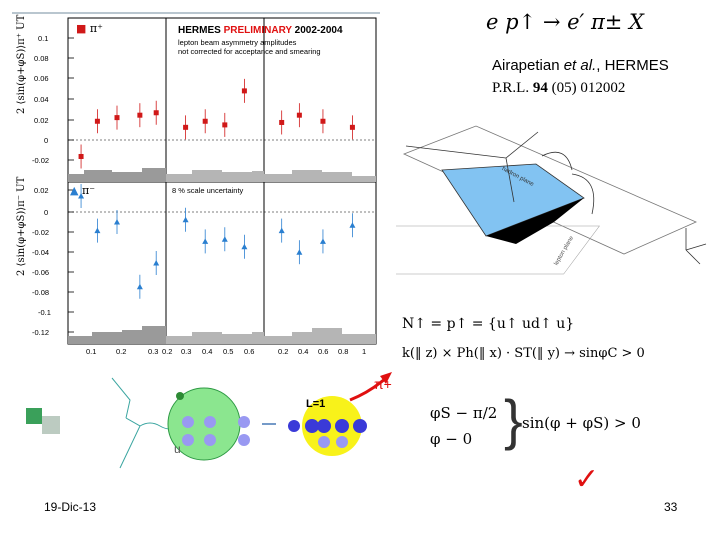  What do you see at coordinates (580, 65) in the screenshot?
I see `citation-line-1: Airapetian et al., HERMES` at bounding box center [580, 65].